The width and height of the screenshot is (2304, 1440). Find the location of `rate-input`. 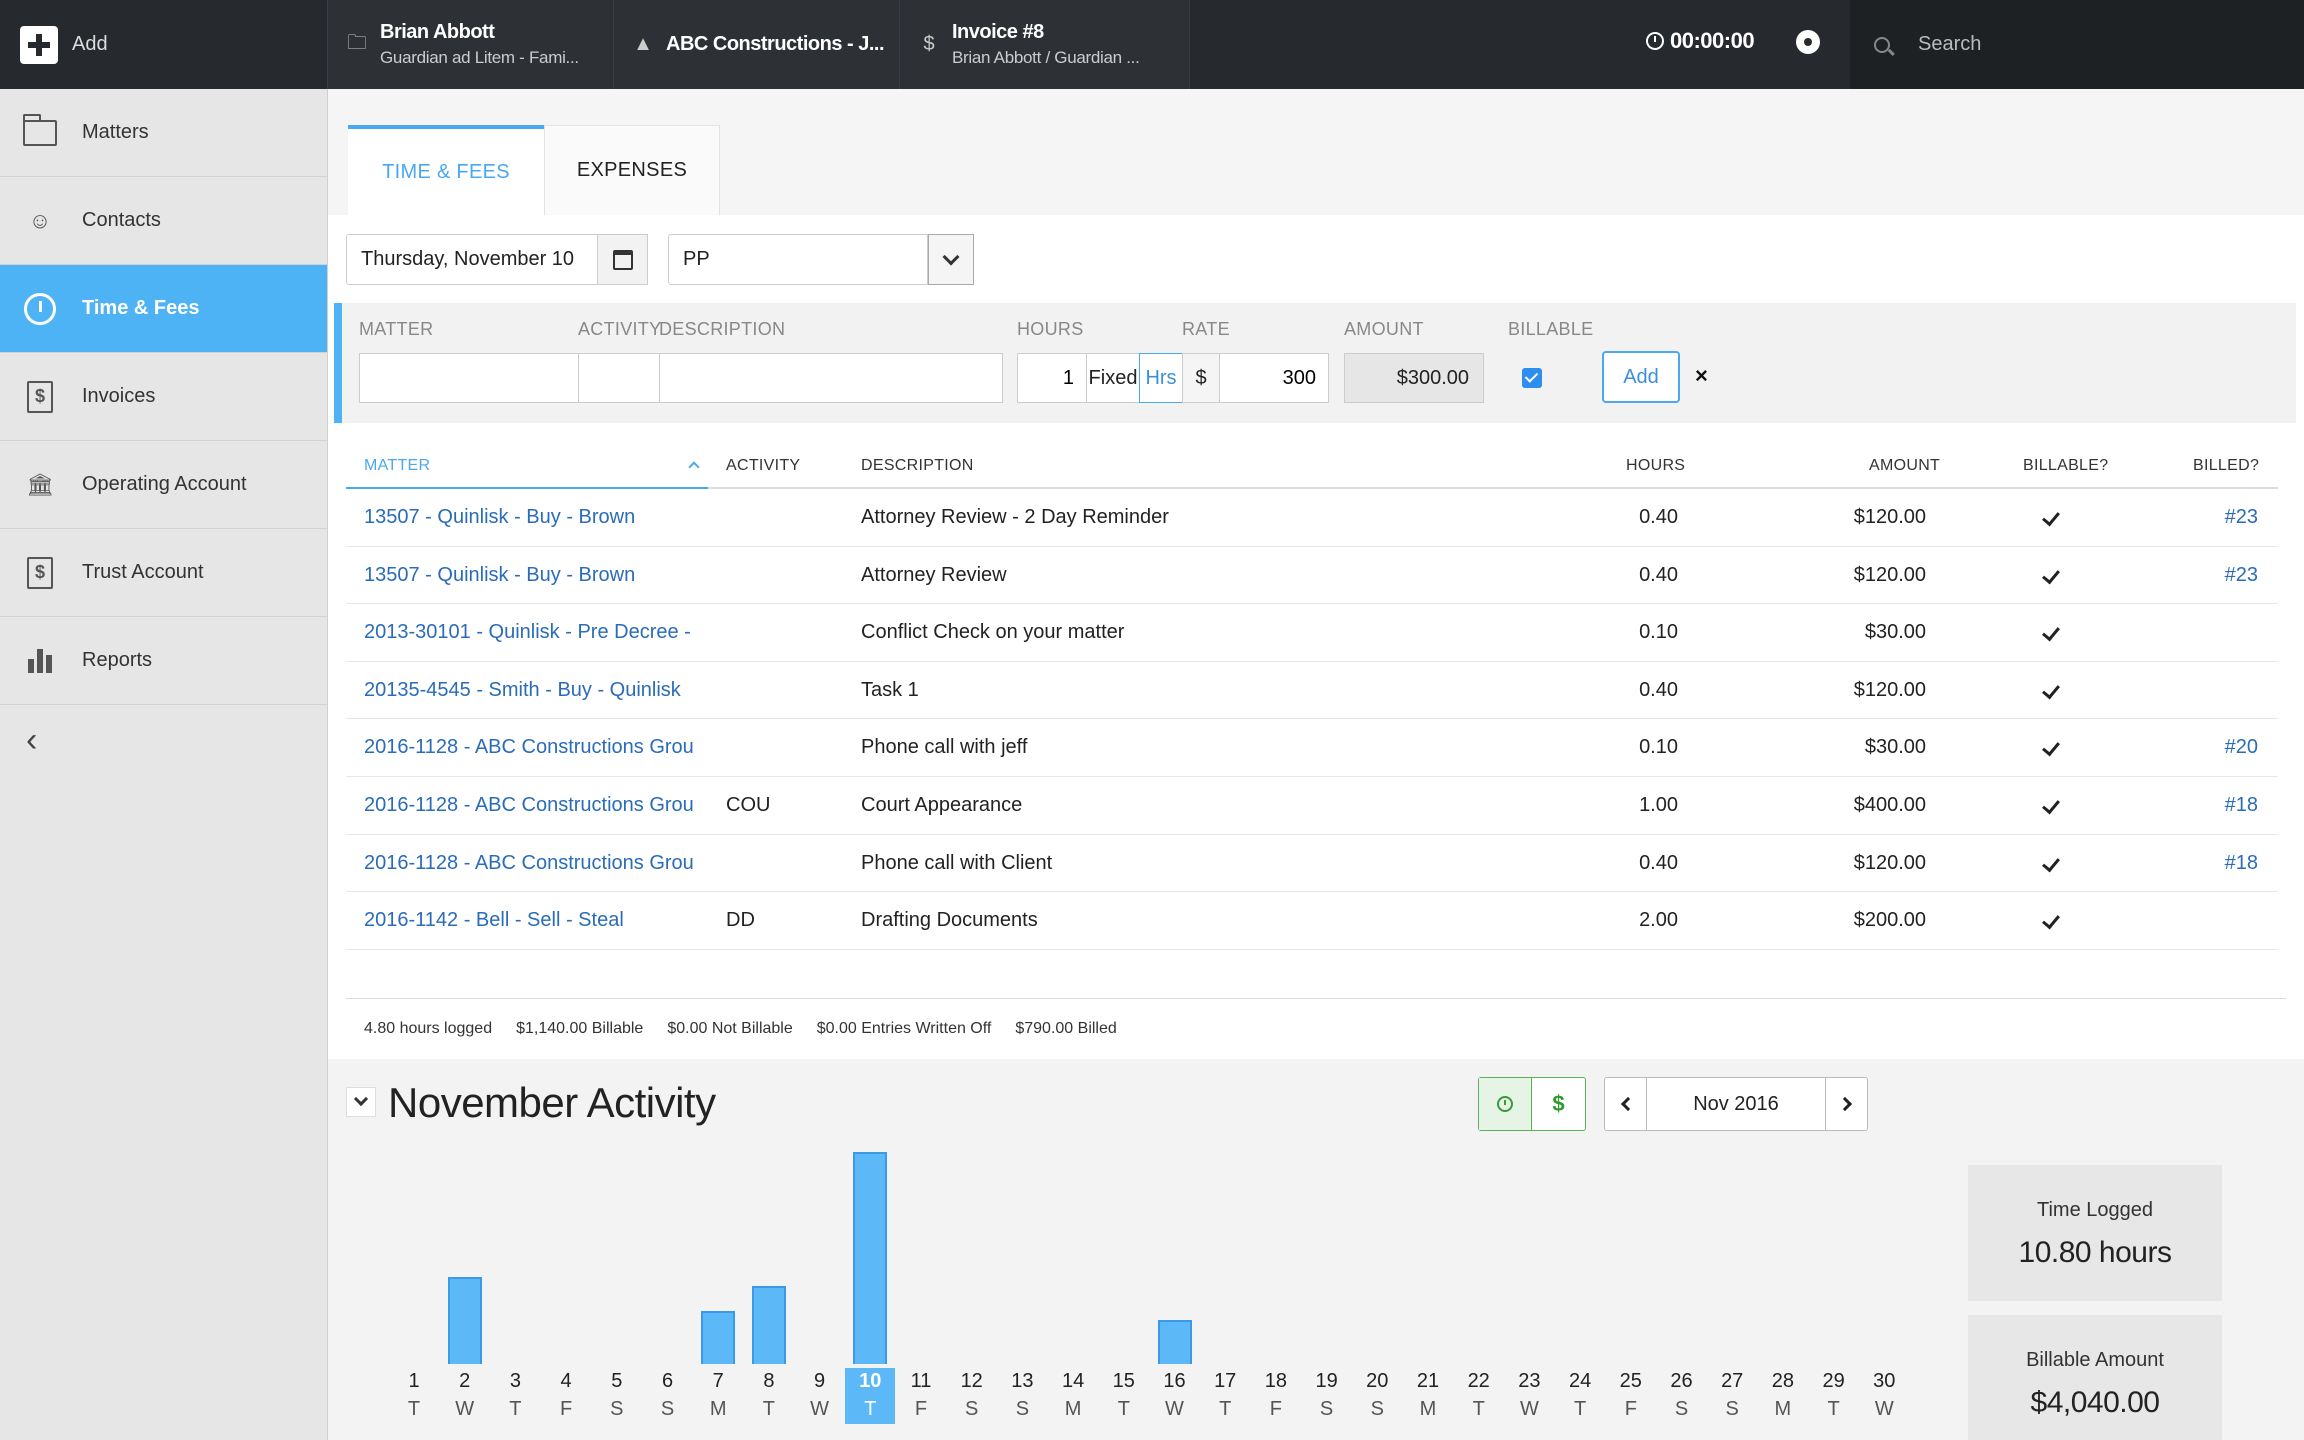

rate-input is located at coordinates (1274, 378).